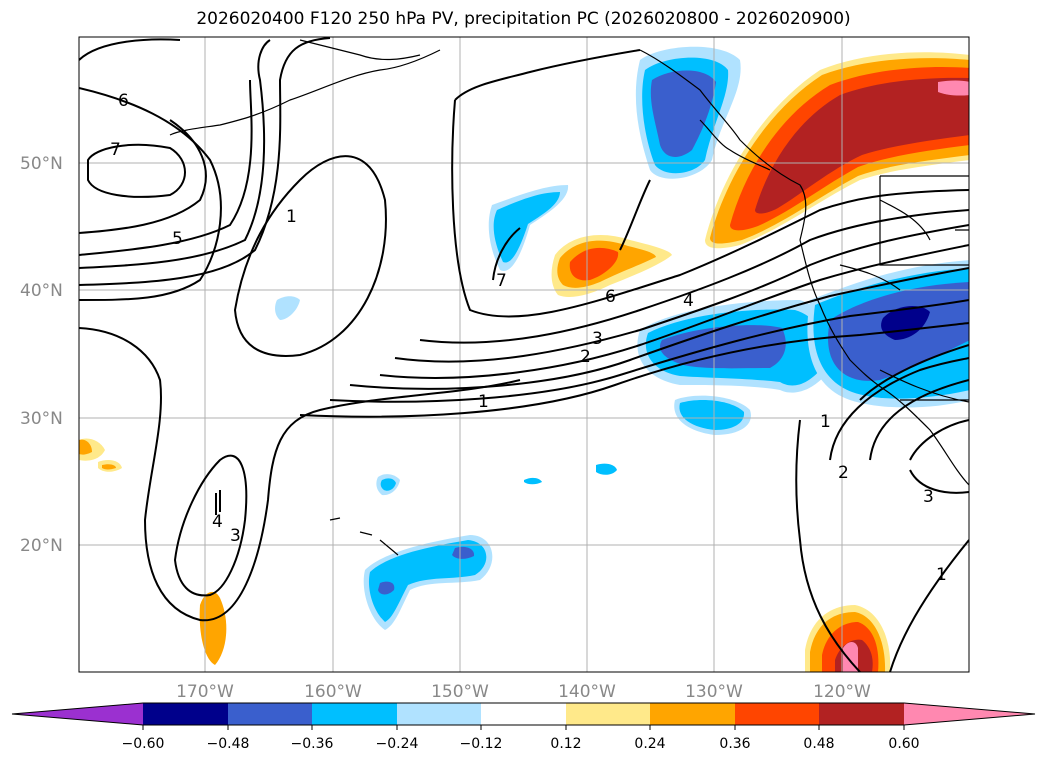 Image resolution: width=1047 pixels, height=765 pixels. What do you see at coordinates (714, 692) in the screenshot?
I see `lon-label: 130°W` at bounding box center [714, 692].